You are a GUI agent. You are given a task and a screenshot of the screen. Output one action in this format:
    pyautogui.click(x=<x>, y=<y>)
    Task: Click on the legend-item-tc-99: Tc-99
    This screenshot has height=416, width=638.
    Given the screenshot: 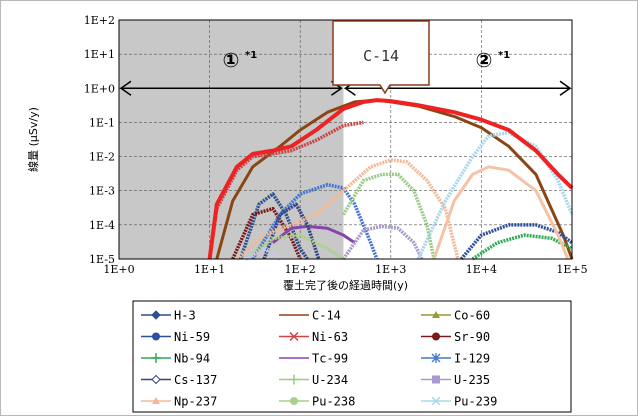 What is the action you would take?
    pyautogui.click(x=313, y=359)
    